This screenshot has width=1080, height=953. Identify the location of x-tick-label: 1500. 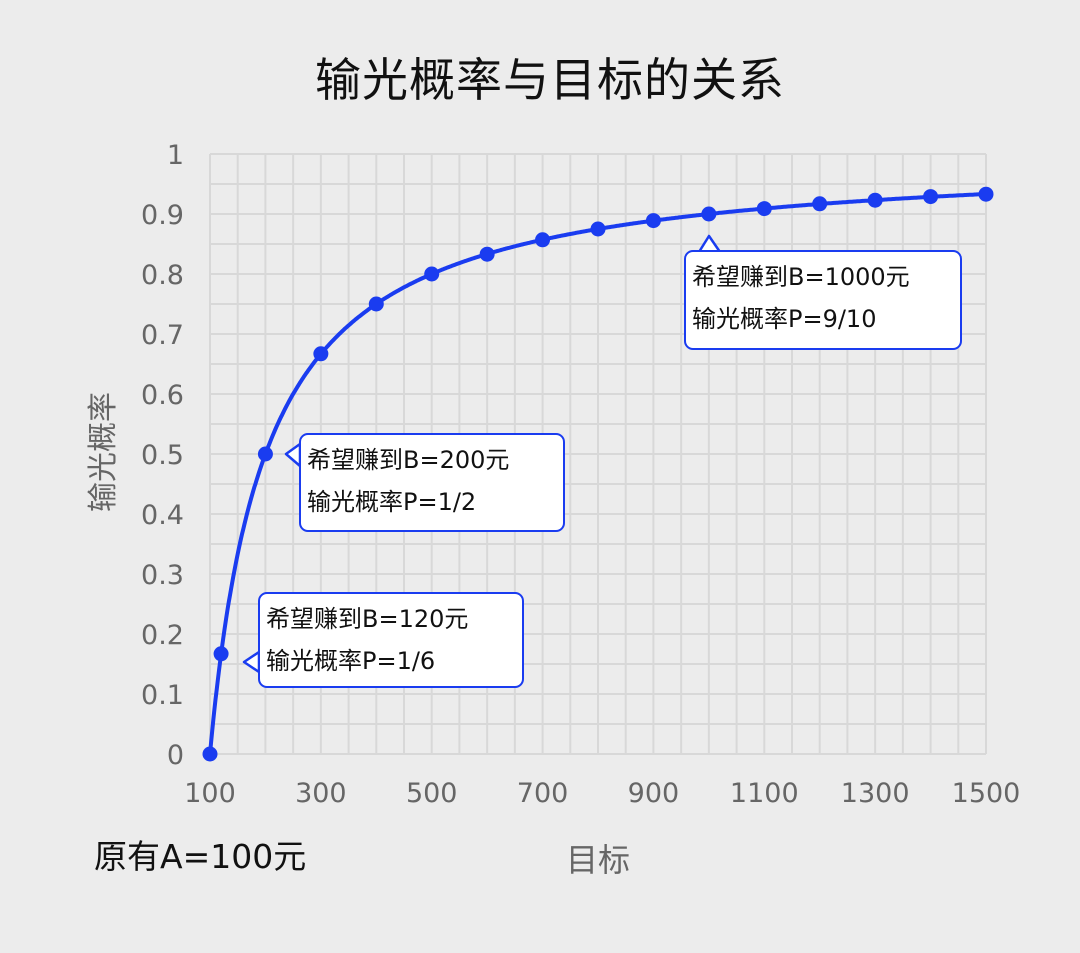
(986, 793).